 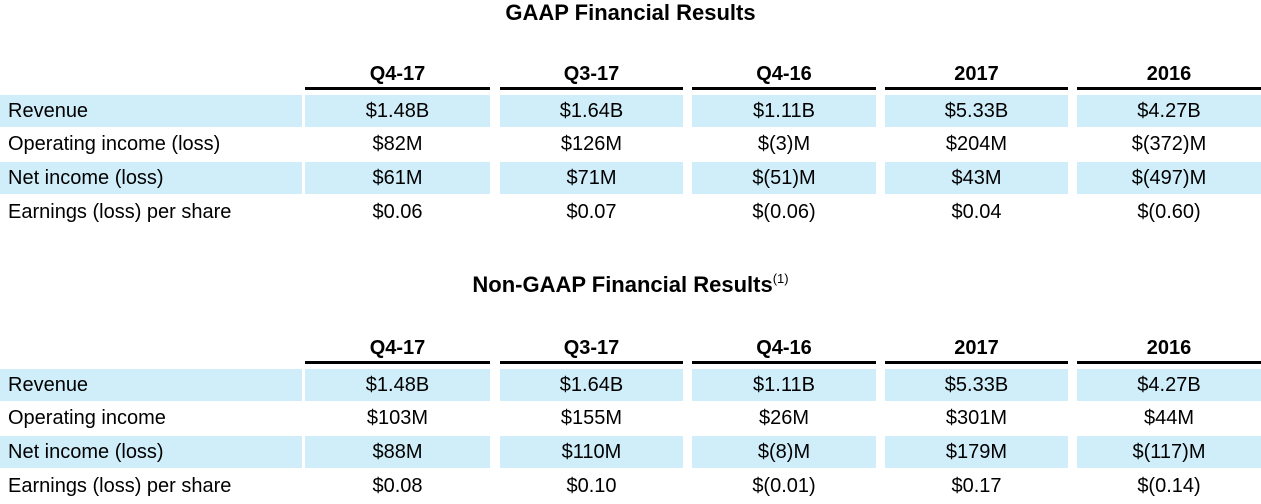 I want to click on table-cell: $(0.14), so click(x=1169, y=486).